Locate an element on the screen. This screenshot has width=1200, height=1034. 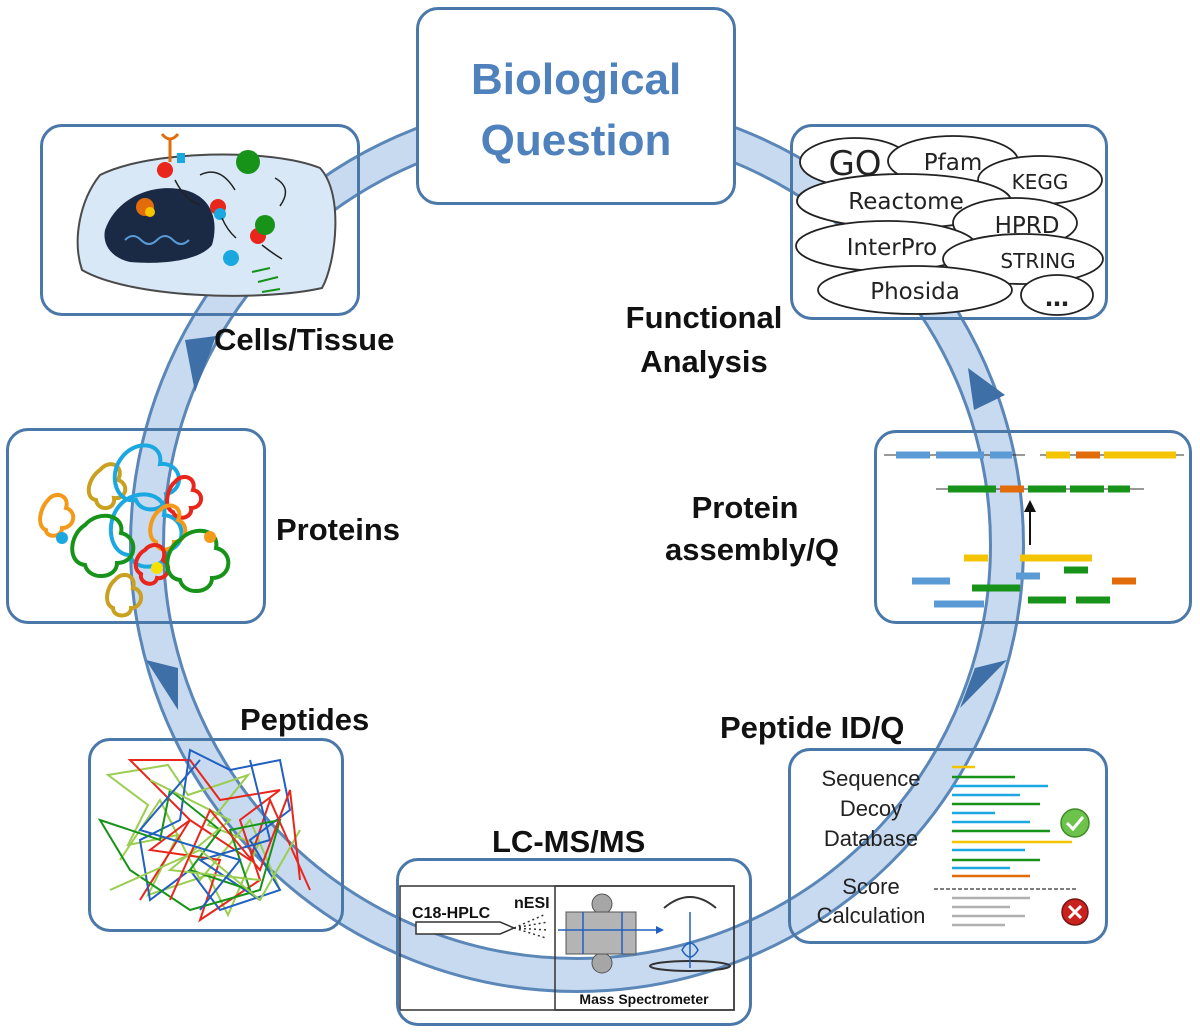
cell-illustration is located at coordinates (206, 215).